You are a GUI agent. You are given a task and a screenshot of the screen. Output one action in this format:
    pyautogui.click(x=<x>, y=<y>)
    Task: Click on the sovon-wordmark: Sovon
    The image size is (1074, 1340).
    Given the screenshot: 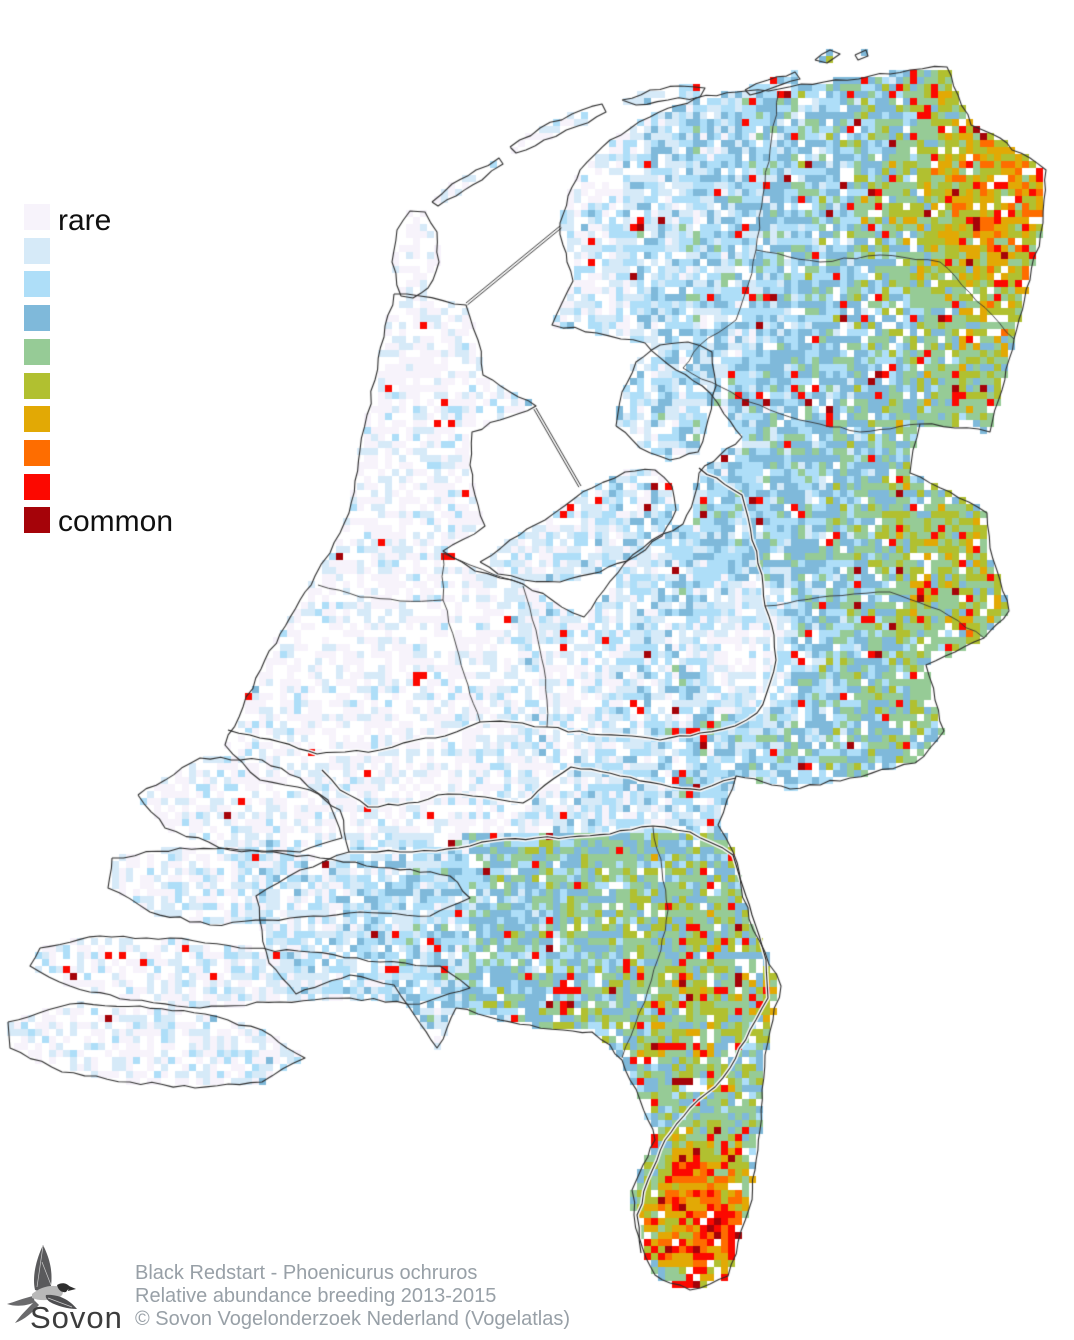 What is the action you would take?
    pyautogui.click(x=76, y=1317)
    